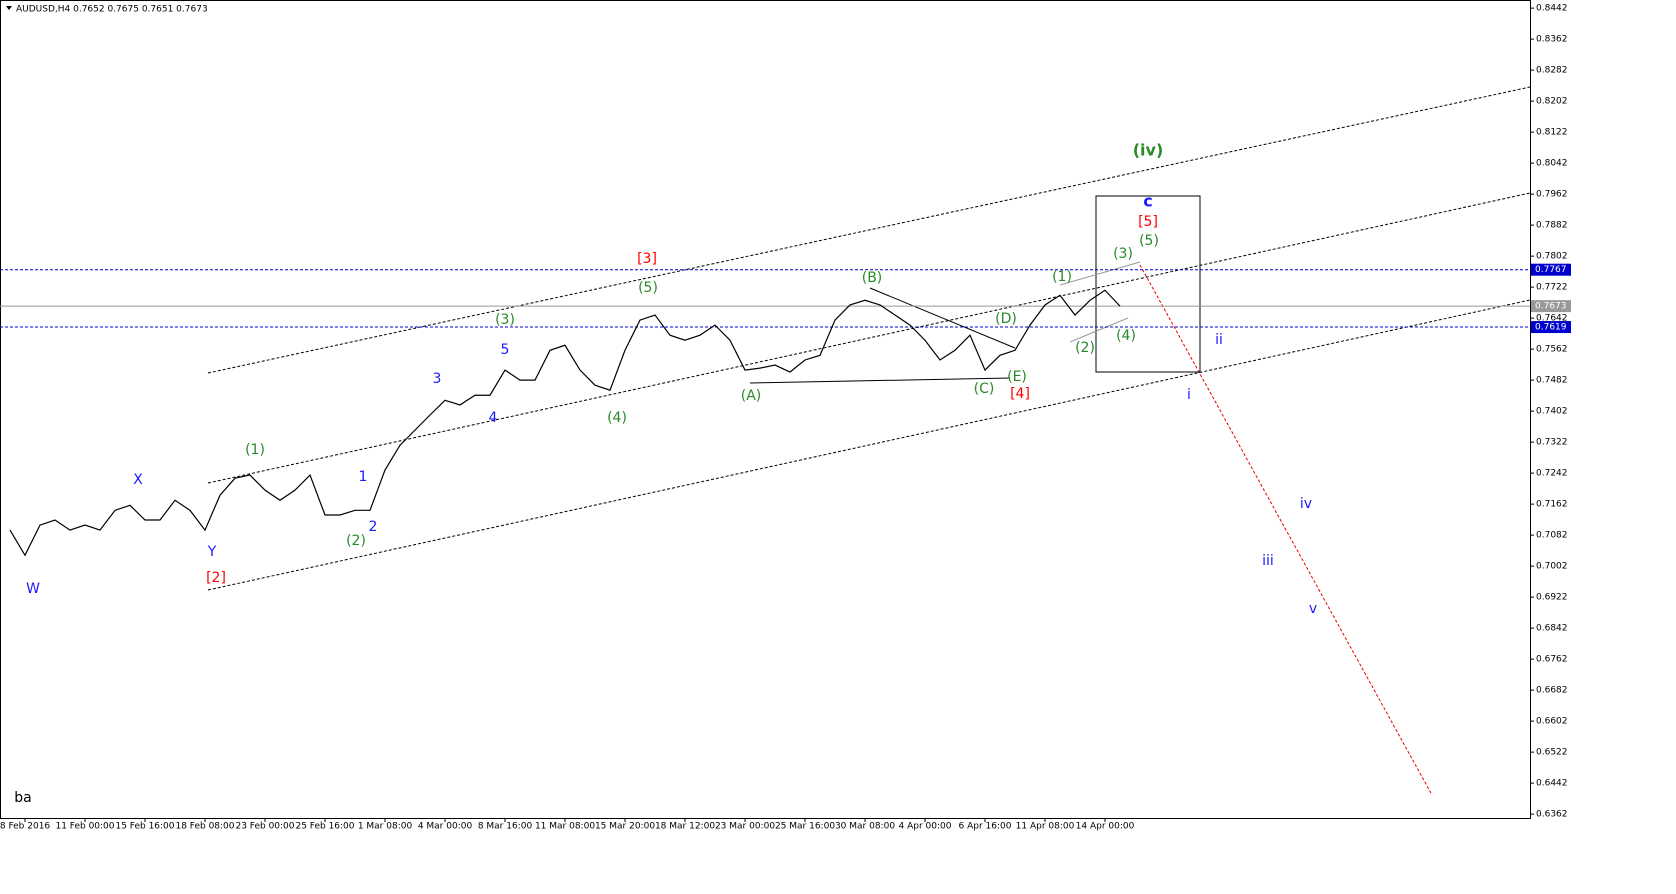 The height and width of the screenshot is (894, 1676). Describe the element at coordinates (1552, 753) in the screenshot. I see `y-tick-label: 0.6522` at that location.